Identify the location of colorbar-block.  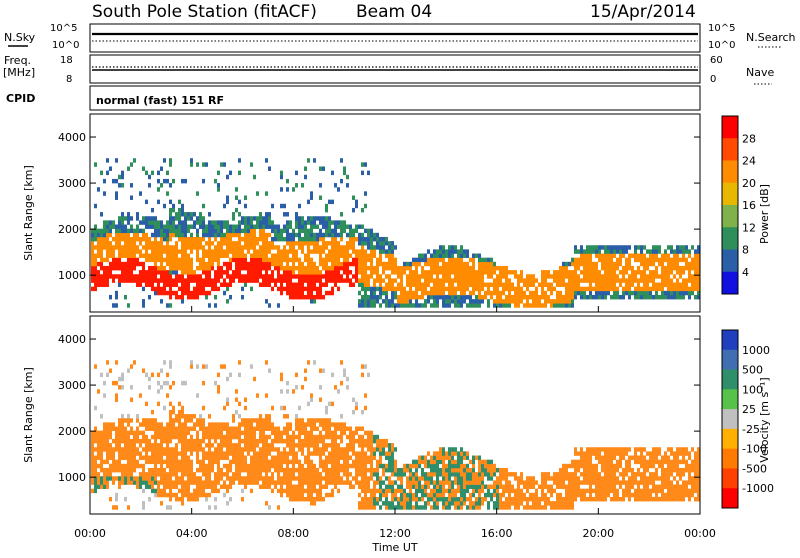
(730, 149).